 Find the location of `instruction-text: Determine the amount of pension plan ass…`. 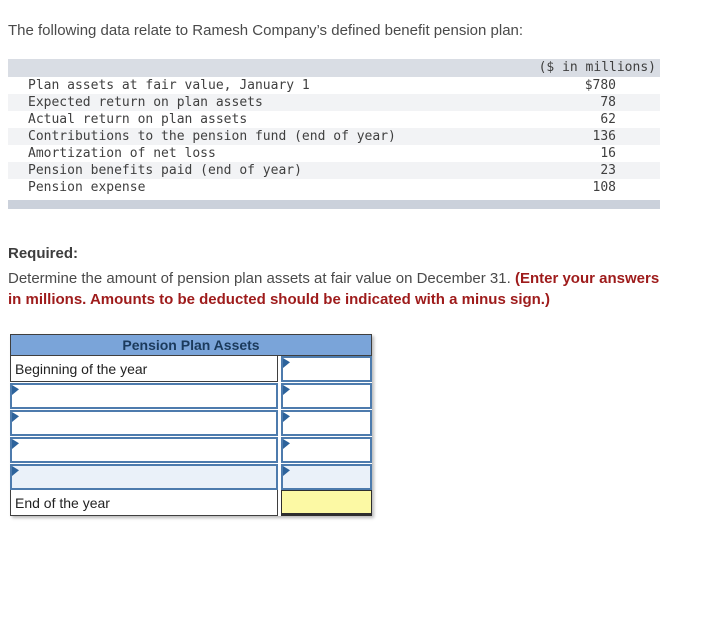

instruction-text: Determine the amount of pension plan ass… is located at coordinates (261, 278).